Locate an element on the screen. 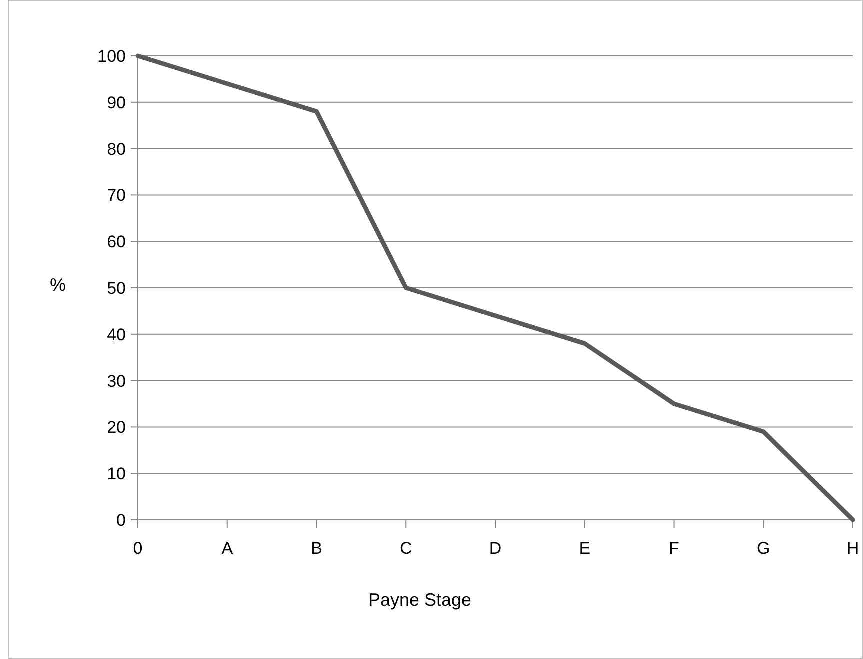  x-tick-label: G is located at coordinates (763, 548).